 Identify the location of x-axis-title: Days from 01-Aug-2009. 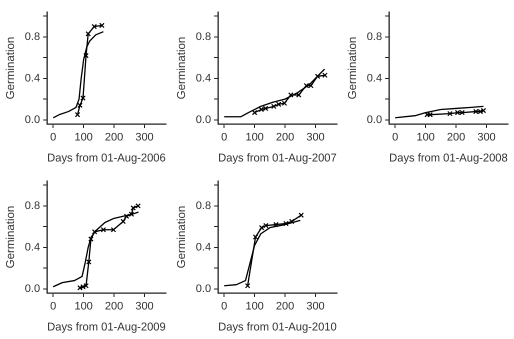
(106, 327).